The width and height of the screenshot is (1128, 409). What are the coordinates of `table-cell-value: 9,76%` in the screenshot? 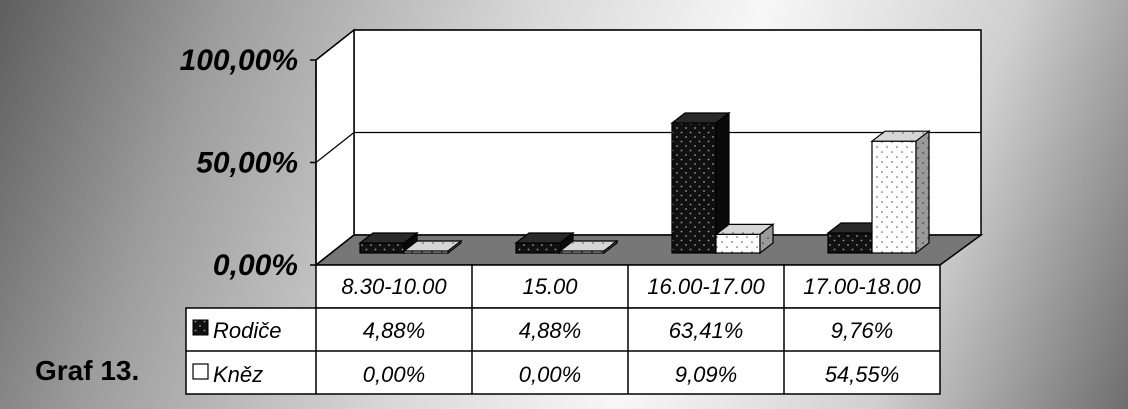 It's located at (862, 330).